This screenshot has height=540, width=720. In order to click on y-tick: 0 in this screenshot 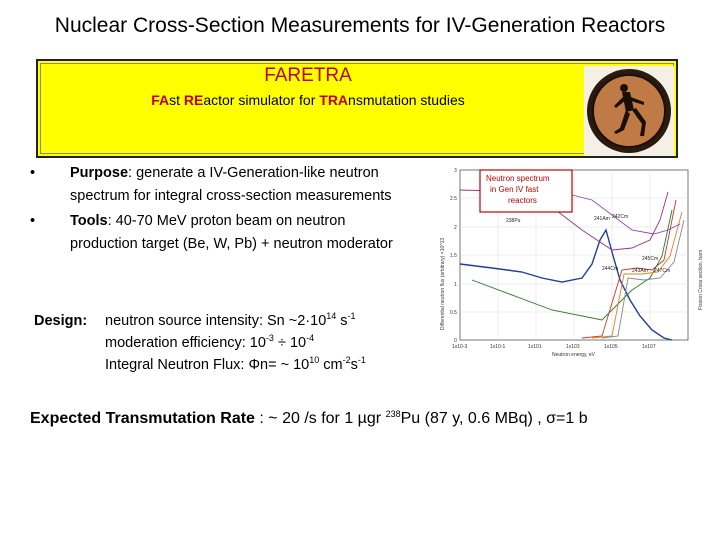, I will do `click(455, 341)`.